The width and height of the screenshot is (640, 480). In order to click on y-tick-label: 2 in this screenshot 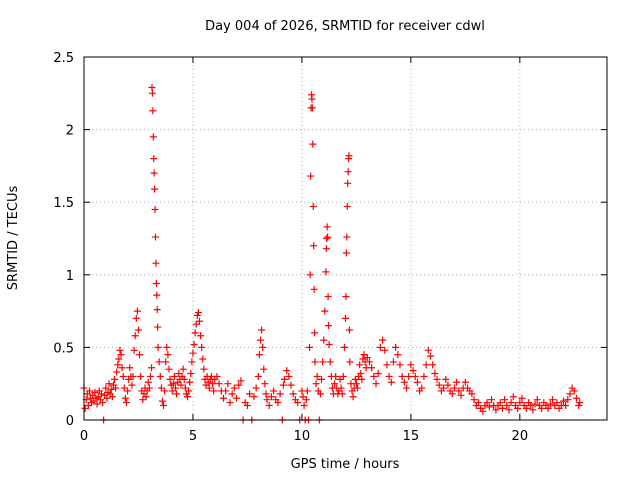, I will do `click(70, 131)`.